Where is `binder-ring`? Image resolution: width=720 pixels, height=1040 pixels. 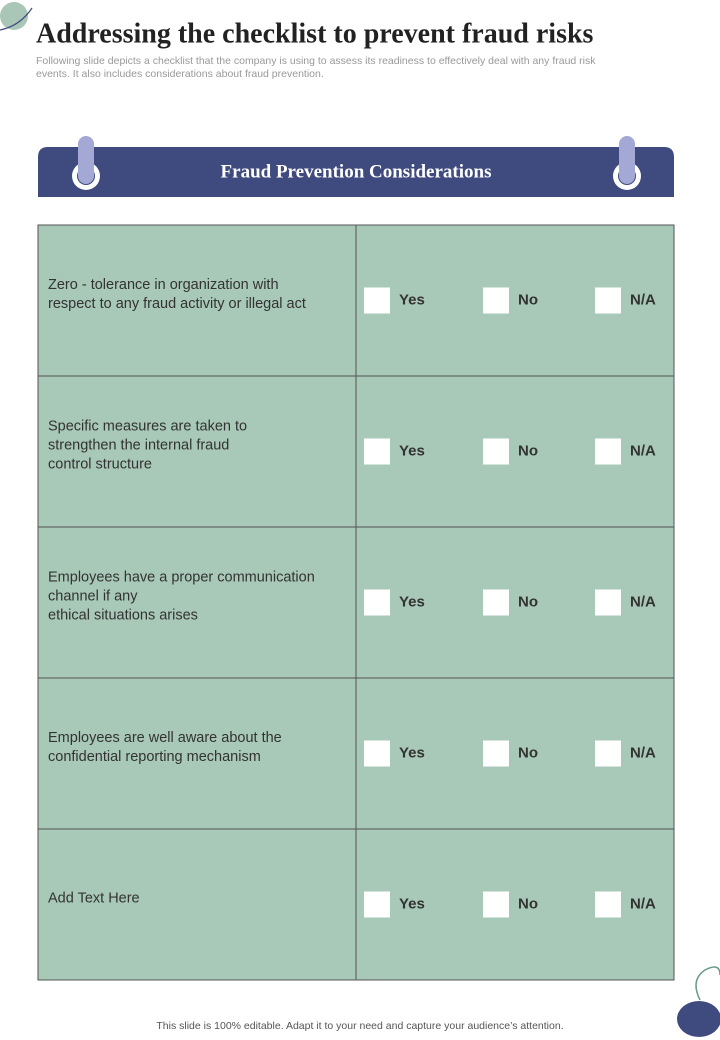
binder-ring is located at coordinates (356, 163).